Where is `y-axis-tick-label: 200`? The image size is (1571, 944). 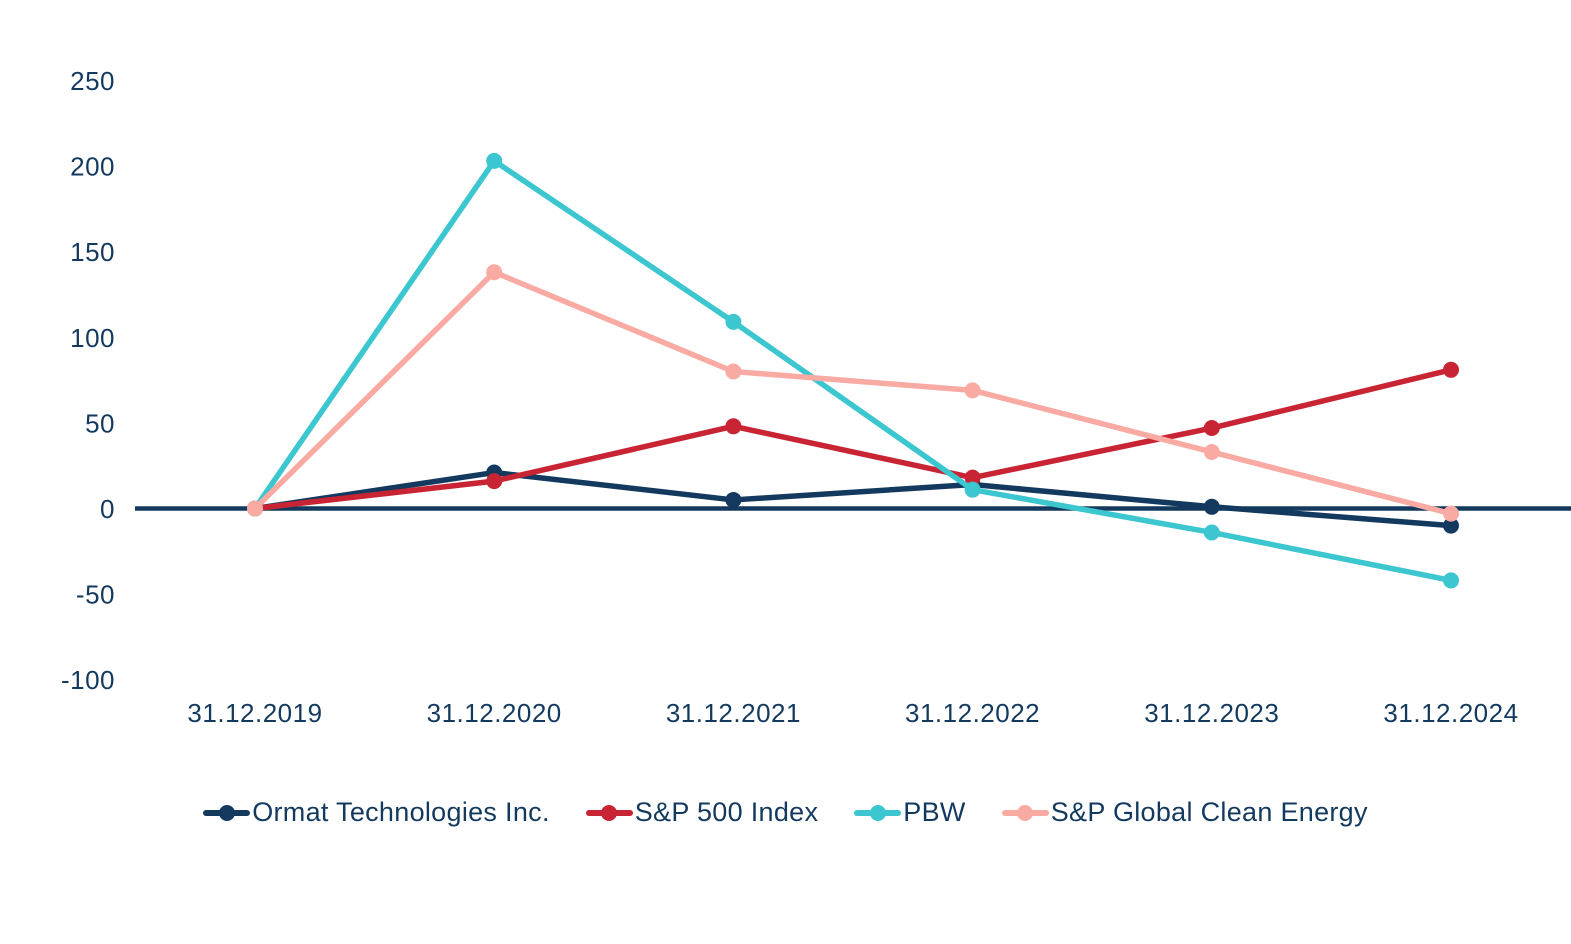 y-axis-tick-label: 200 is located at coordinates (92, 167).